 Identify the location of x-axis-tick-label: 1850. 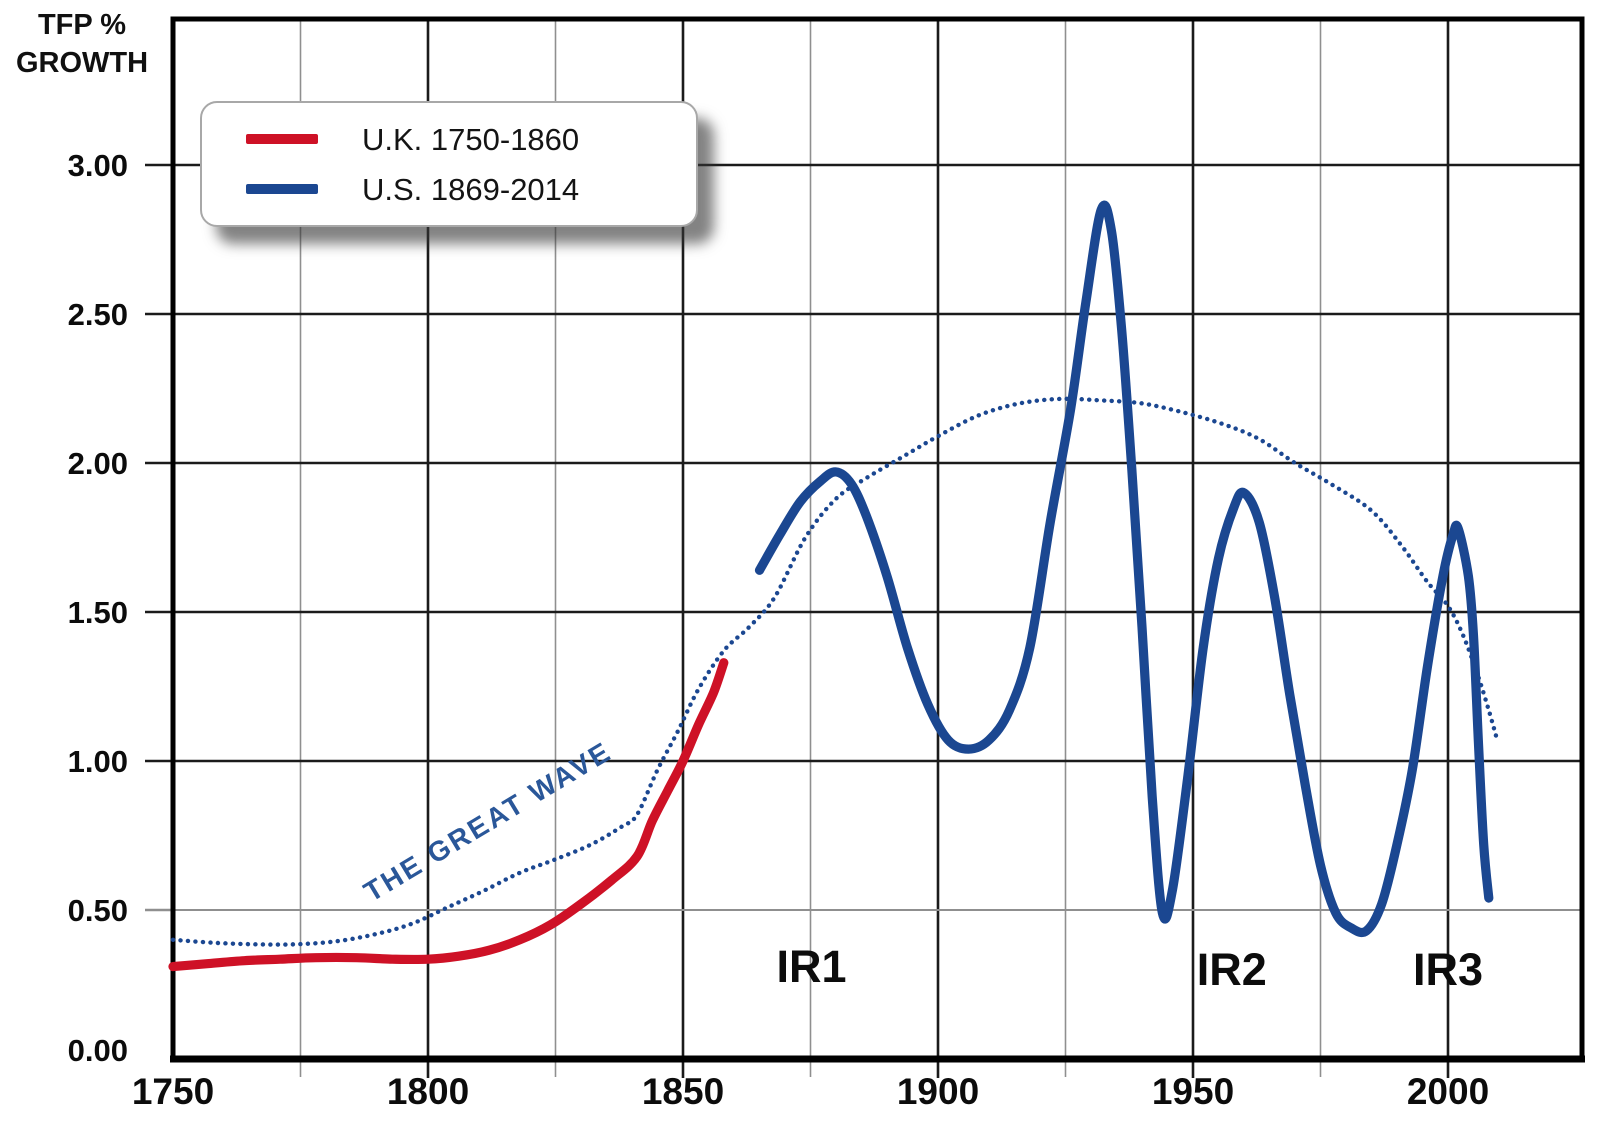
(683, 1091).